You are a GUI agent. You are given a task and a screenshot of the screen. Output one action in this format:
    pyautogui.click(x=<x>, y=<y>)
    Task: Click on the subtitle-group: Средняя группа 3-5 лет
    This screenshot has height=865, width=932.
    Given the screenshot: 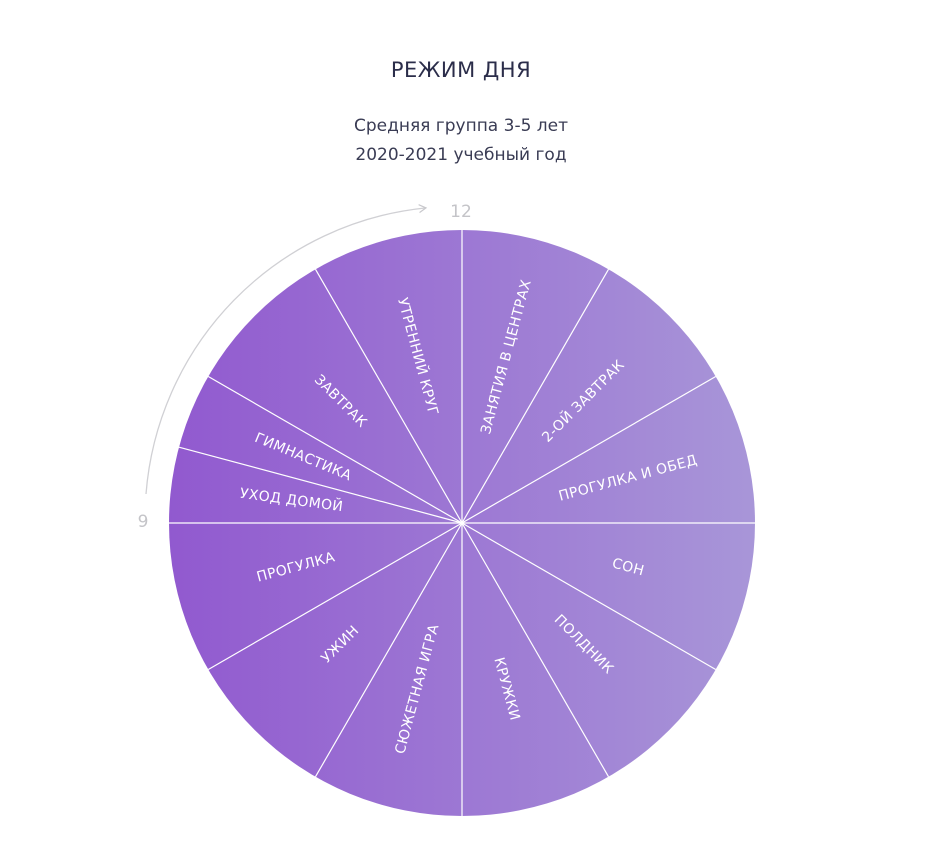 What is the action you would take?
    pyautogui.click(x=461, y=126)
    